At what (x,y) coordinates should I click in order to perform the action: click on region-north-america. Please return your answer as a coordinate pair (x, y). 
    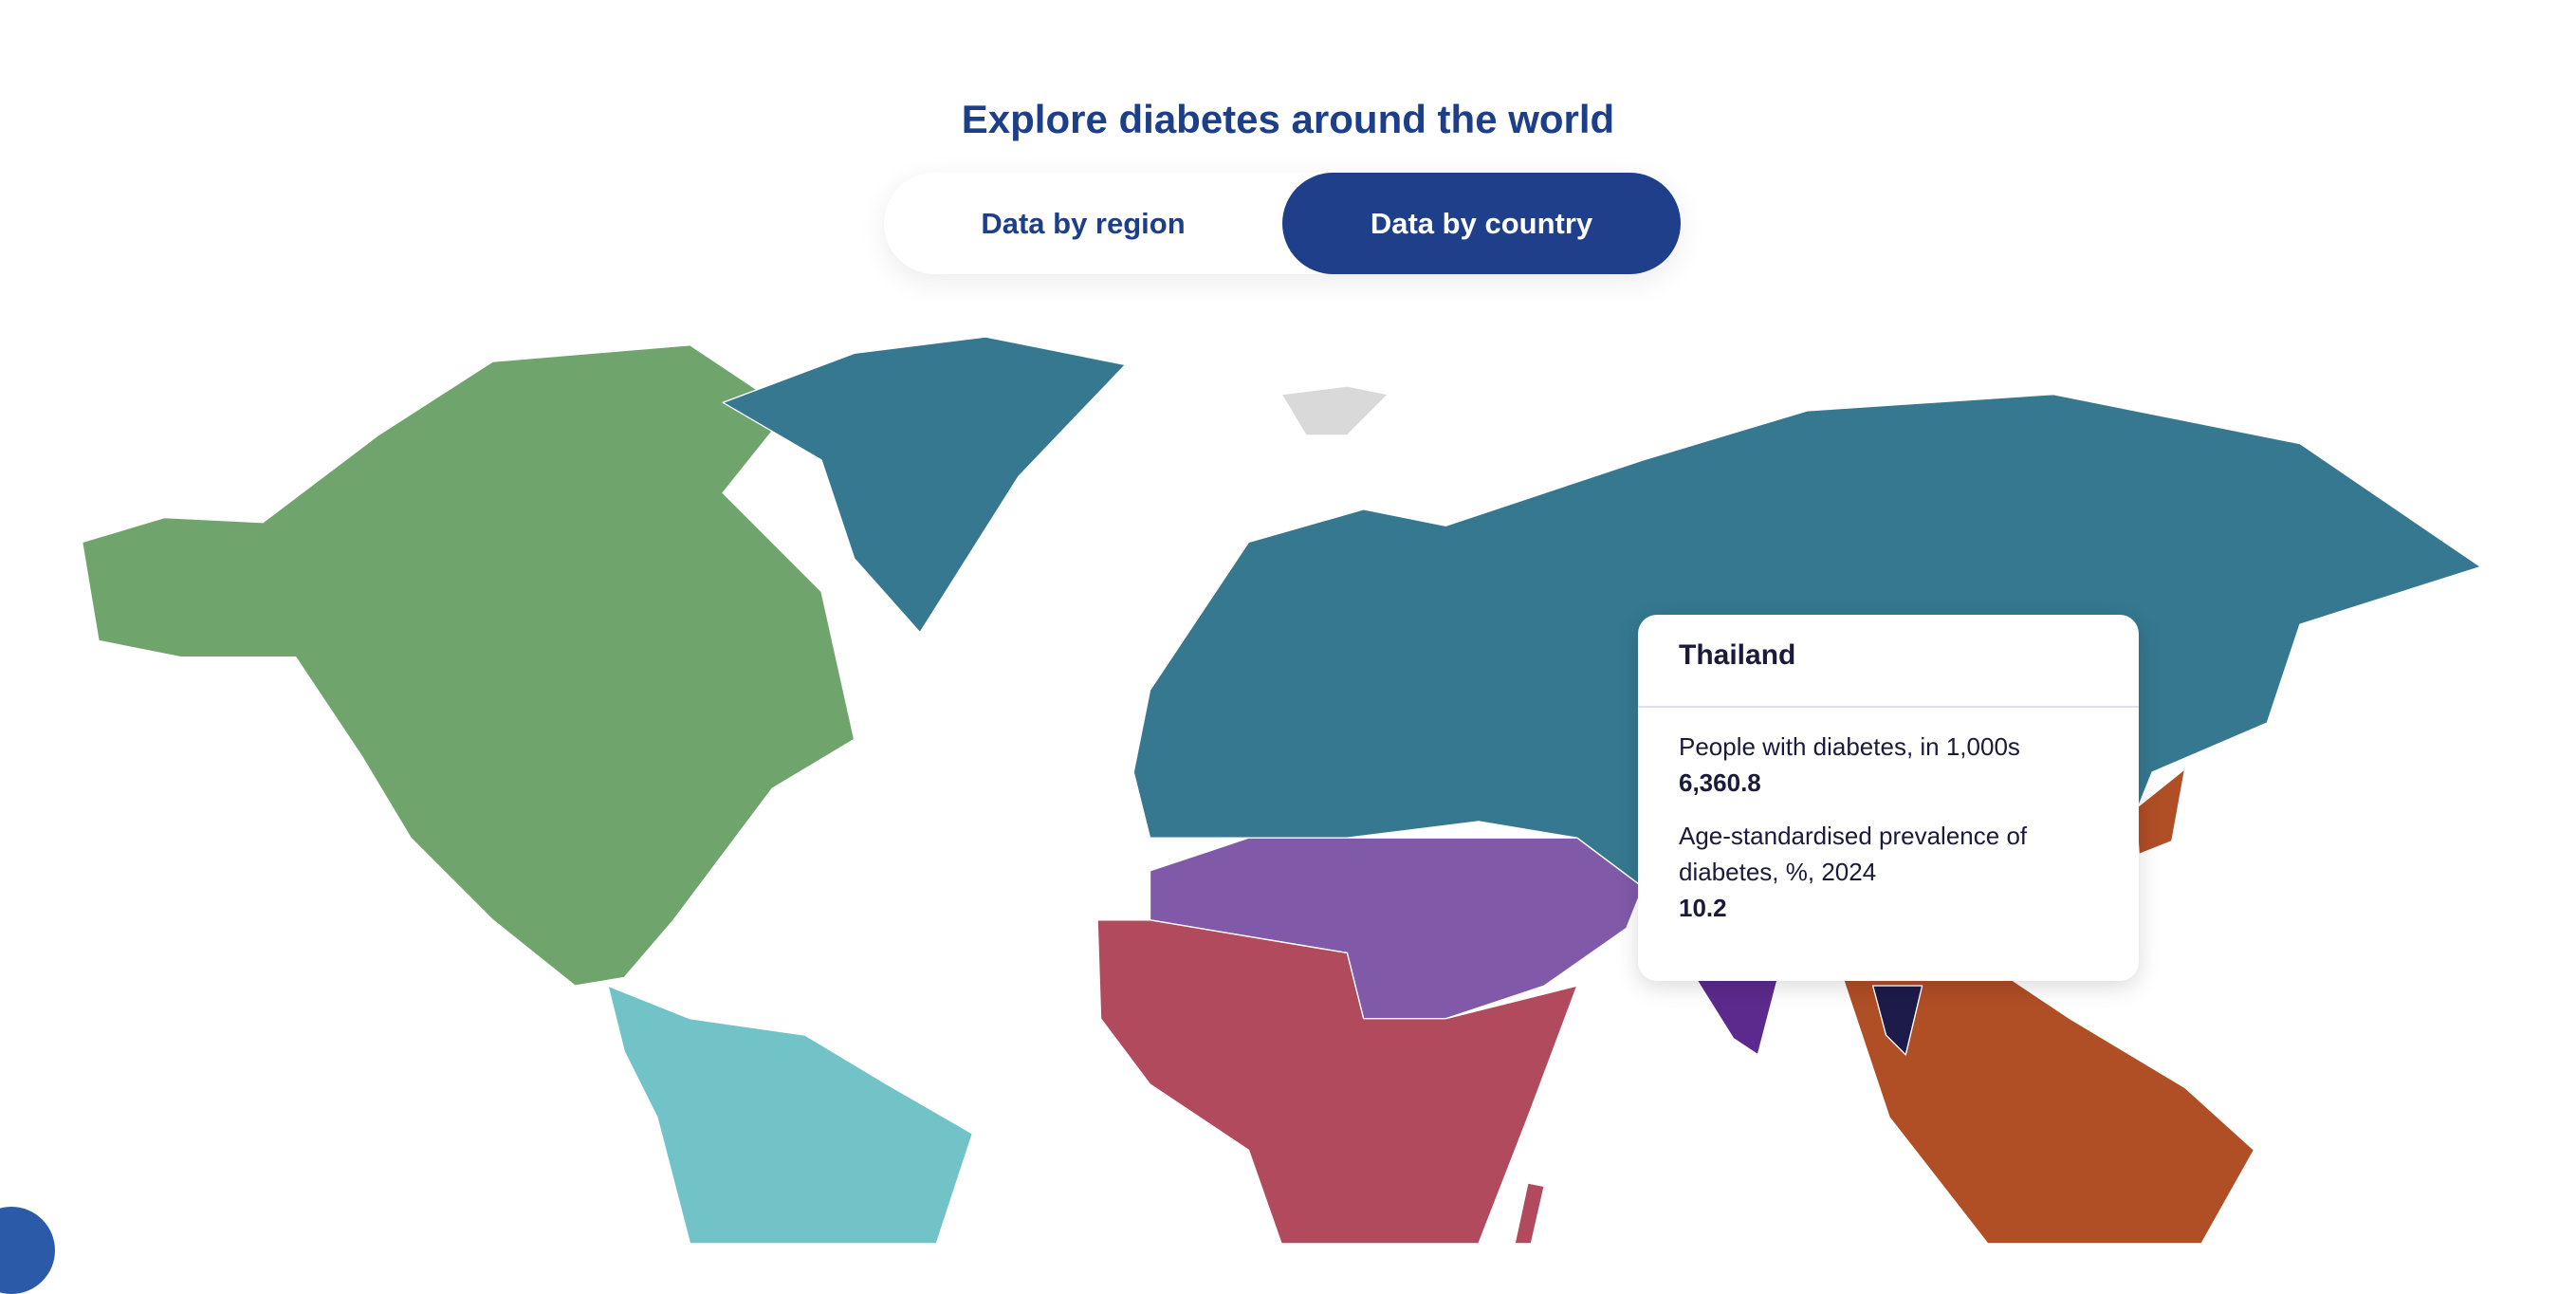
    Looking at the image, I should click on (468, 665).